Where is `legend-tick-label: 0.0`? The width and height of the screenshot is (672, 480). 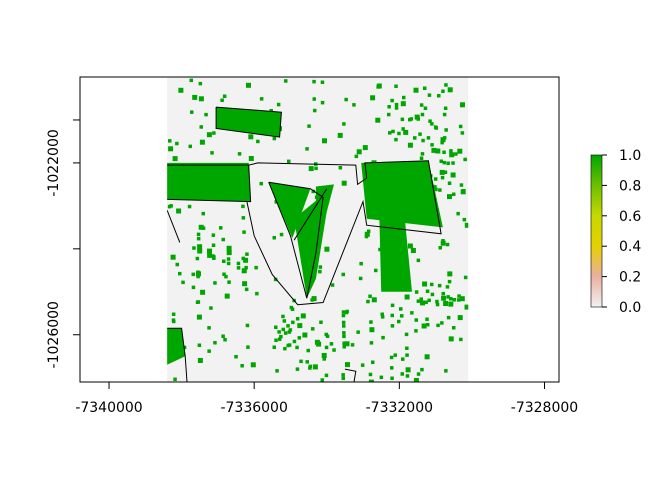 legend-tick-label: 0.0 is located at coordinates (630, 308).